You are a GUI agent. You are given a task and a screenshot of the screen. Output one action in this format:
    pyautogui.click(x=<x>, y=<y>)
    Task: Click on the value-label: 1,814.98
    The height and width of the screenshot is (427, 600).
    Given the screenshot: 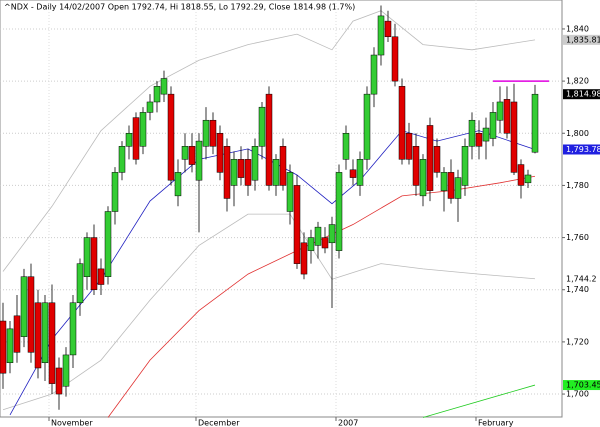 What is the action you would take?
    pyautogui.click(x=583, y=94)
    